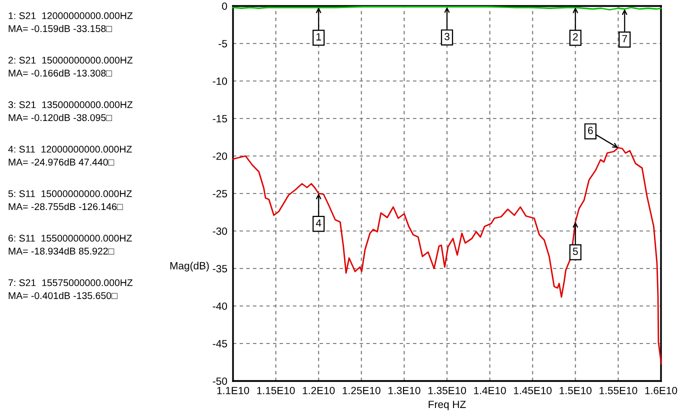  I want to click on y-tick-label: -30, so click(220, 231).